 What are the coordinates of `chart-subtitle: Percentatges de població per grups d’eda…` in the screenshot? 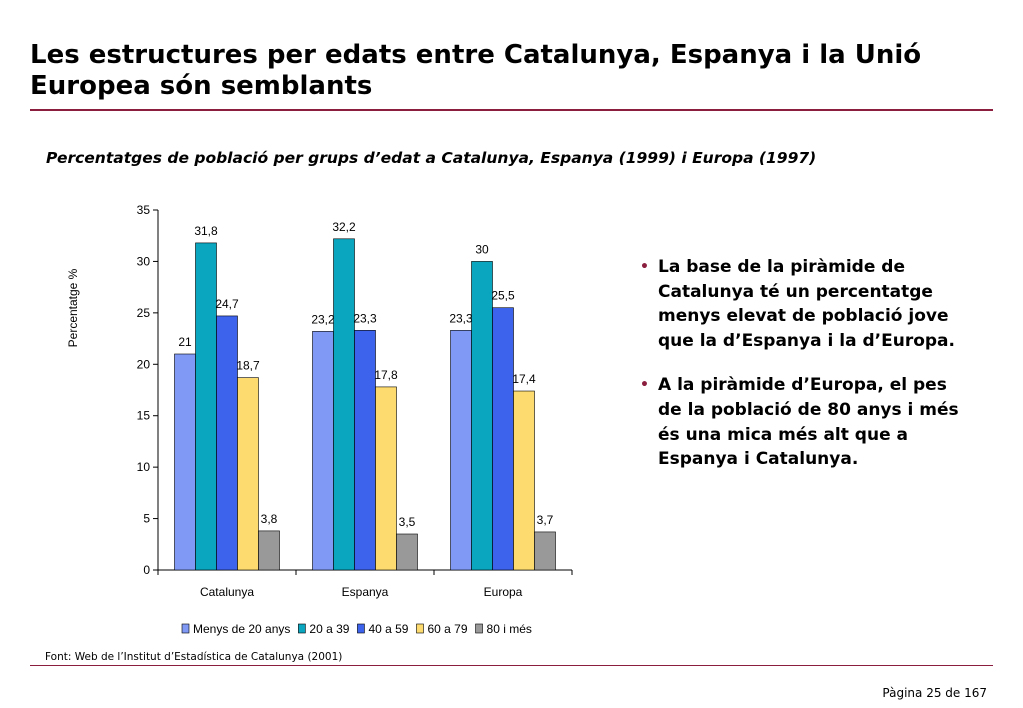 It's located at (431, 158).